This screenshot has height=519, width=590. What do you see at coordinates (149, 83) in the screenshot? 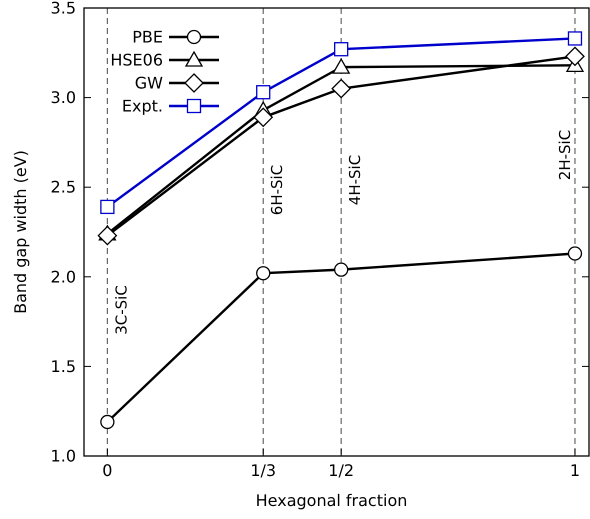
I see `legend-label: GW` at bounding box center [149, 83].